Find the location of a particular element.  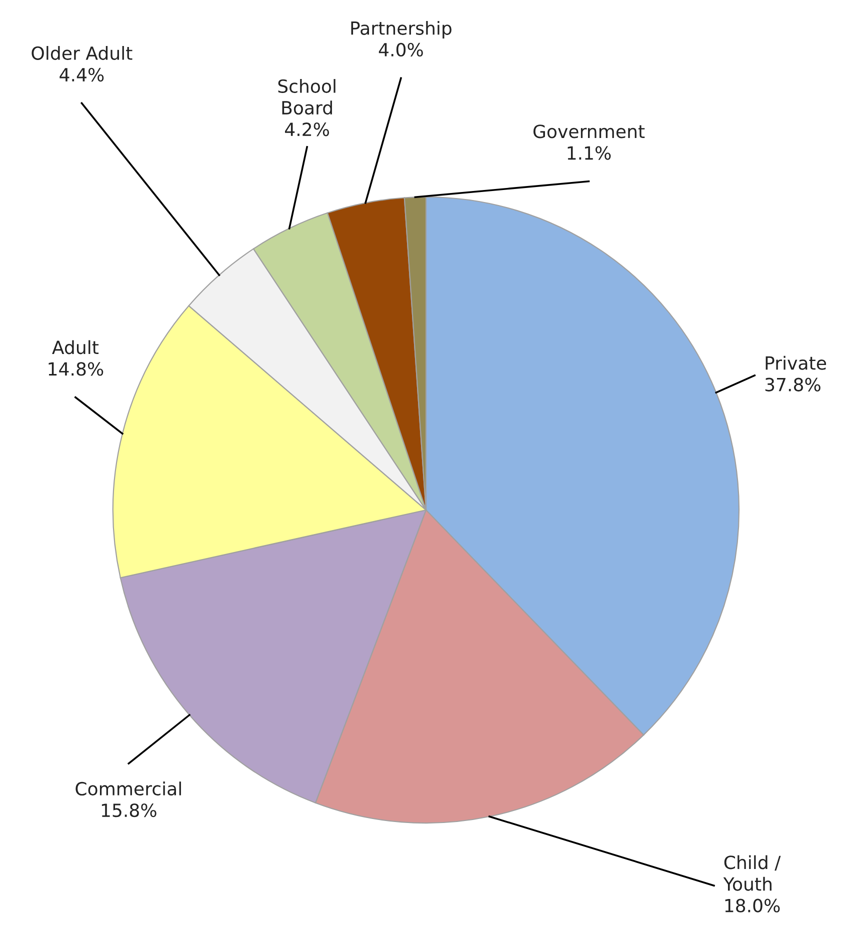

slice-label: Older Adult is located at coordinates (82, 53).